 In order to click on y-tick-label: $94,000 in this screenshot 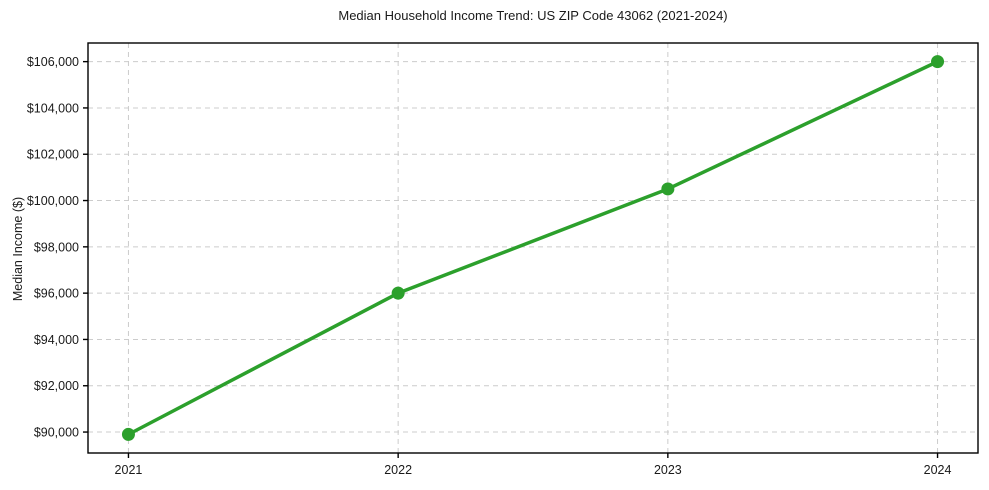, I will do `click(56, 340)`.